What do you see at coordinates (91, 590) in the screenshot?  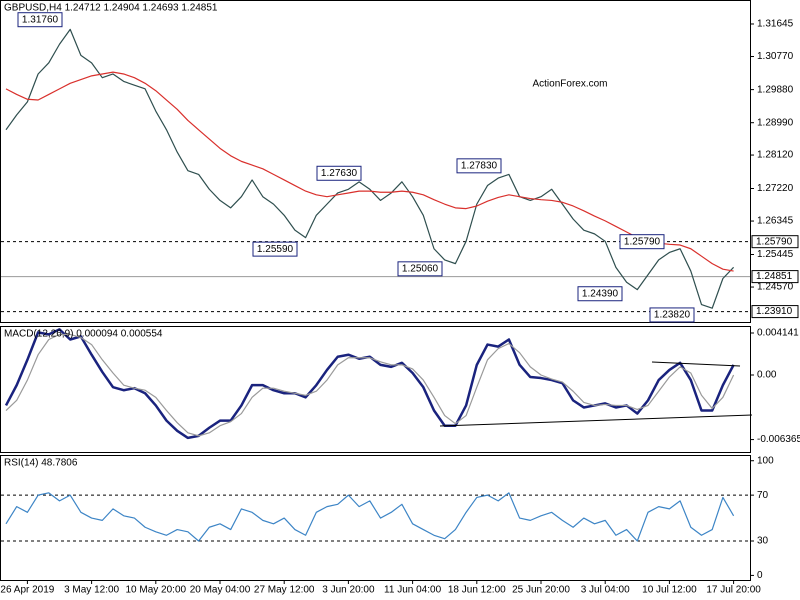 I see `x-tick-label: 3 May 12:00` at bounding box center [91, 590].